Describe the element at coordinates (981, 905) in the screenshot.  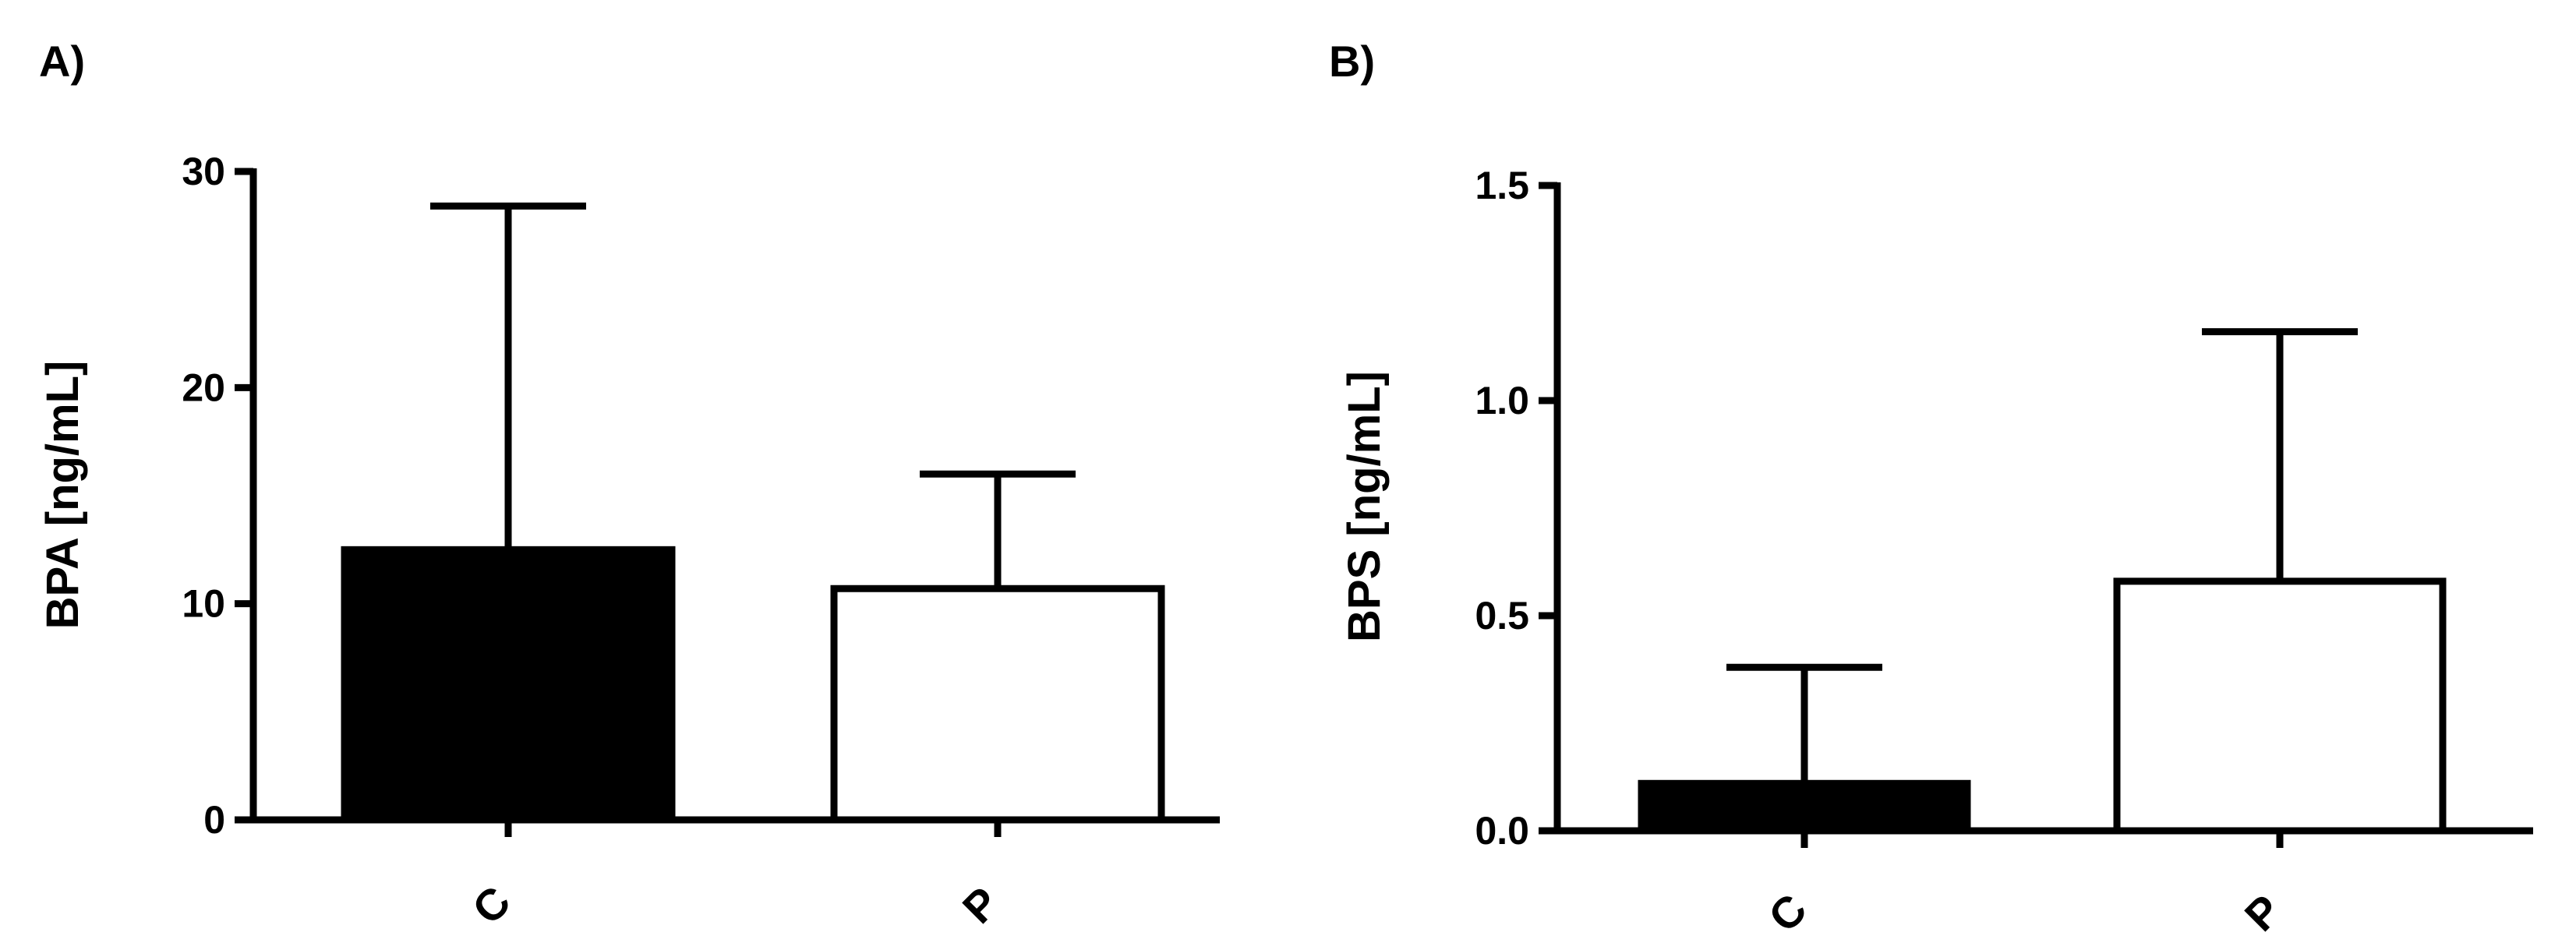
I see `panel-a-x-tick-label-p: P` at that location.